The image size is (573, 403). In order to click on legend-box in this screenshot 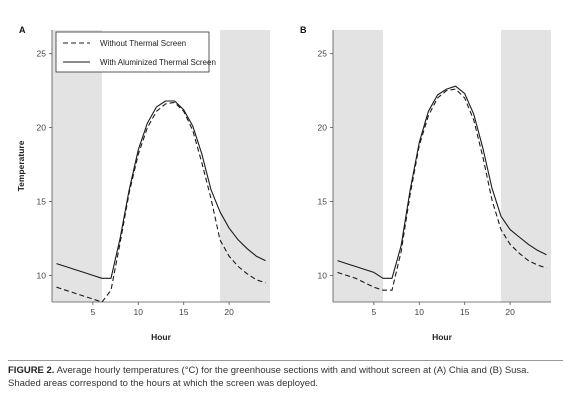, I will do `click(132, 52)`.